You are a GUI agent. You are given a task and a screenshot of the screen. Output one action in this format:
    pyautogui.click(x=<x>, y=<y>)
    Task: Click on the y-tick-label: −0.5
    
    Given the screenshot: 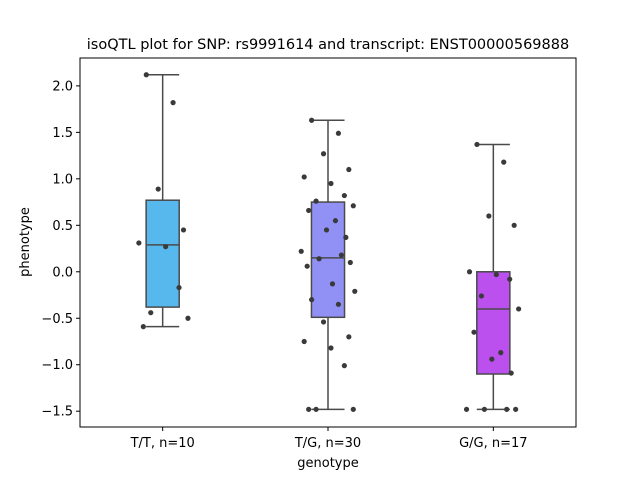 What is the action you would take?
    pyautogui.click(x=57, y=319)
    